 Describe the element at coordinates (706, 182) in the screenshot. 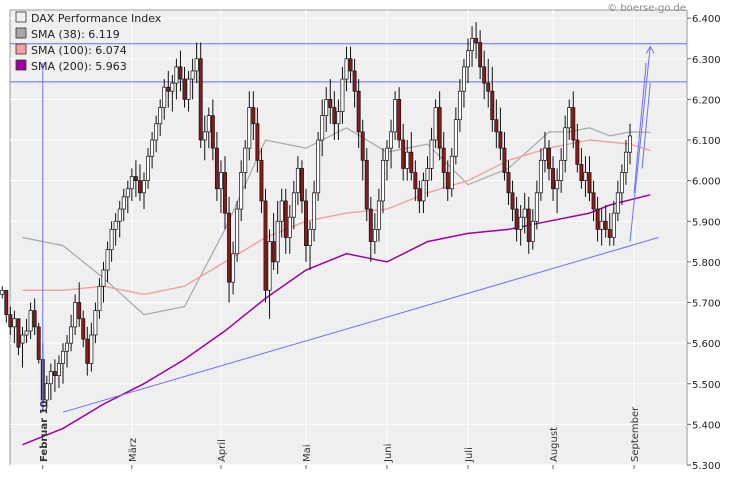

I see `y-tick-label: 6.000` at that location.